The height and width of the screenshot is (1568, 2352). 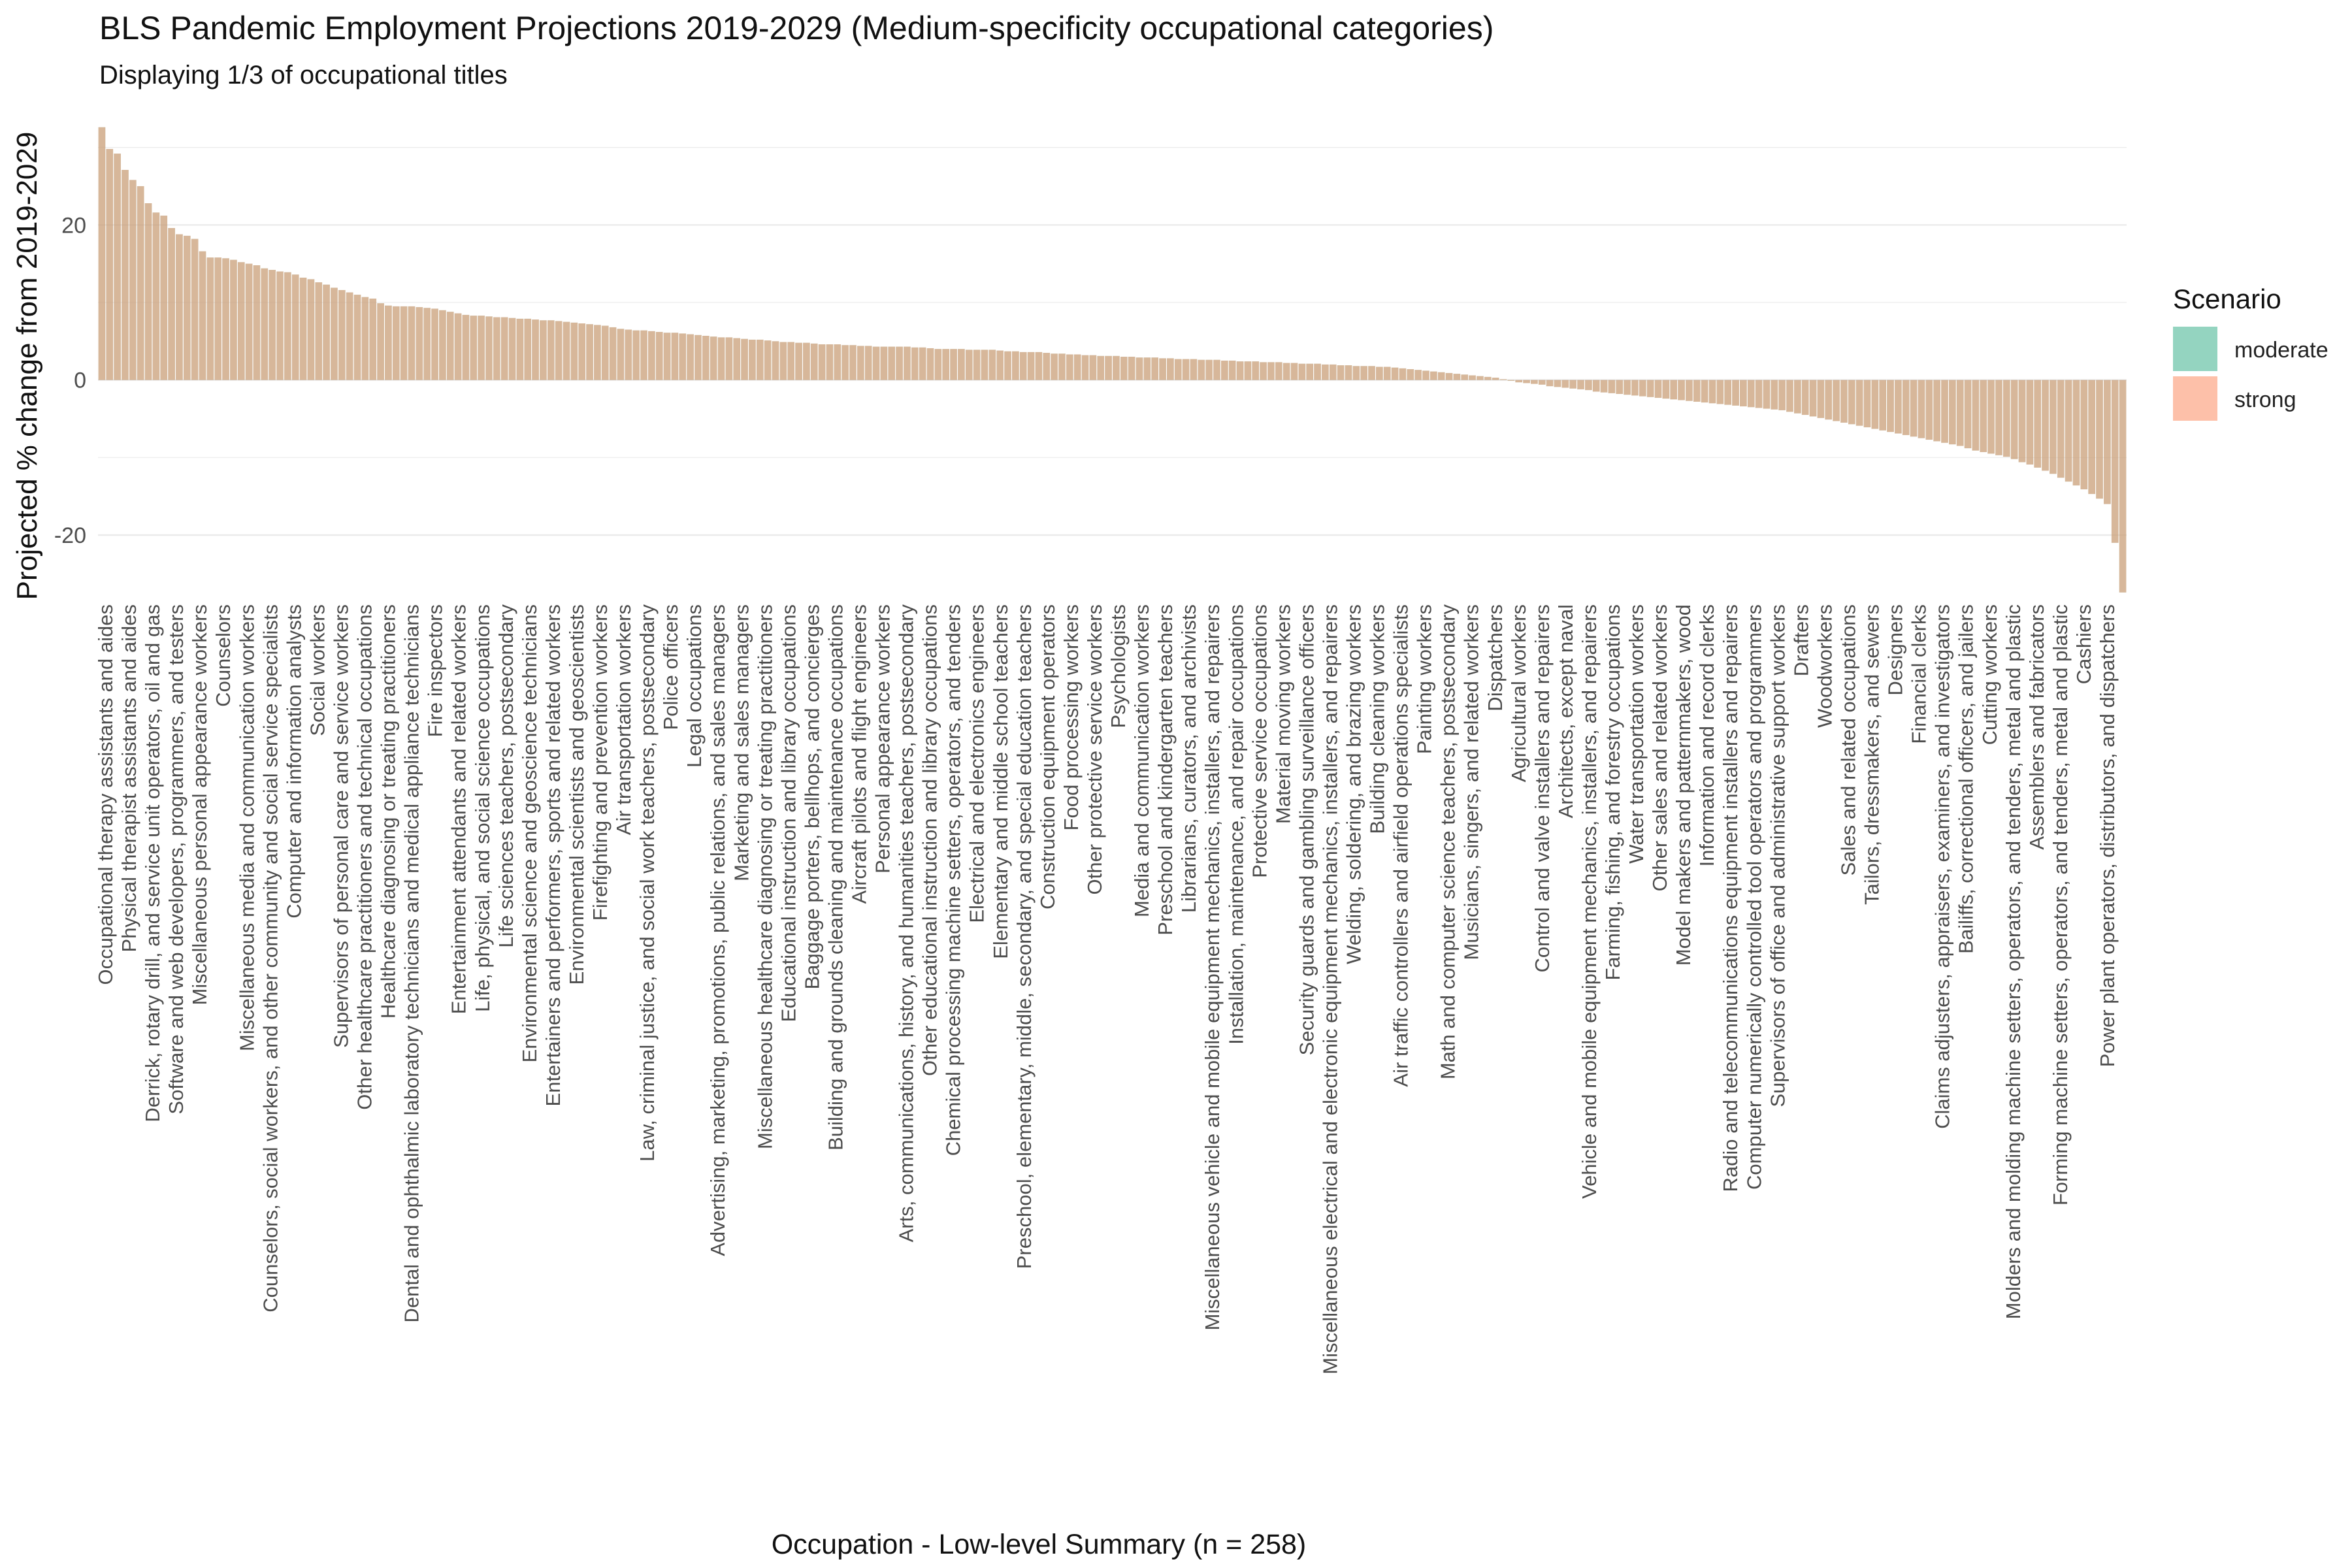 What do you see at coordinates (2281, 350) in the screenshot?
I see `legend-label-moderate: moderate` at bounding box center [2281, 350].